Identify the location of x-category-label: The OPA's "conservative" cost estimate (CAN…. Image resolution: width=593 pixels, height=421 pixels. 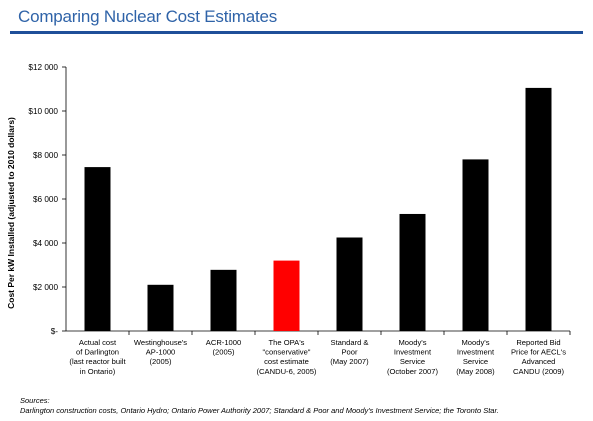
(287, 357).